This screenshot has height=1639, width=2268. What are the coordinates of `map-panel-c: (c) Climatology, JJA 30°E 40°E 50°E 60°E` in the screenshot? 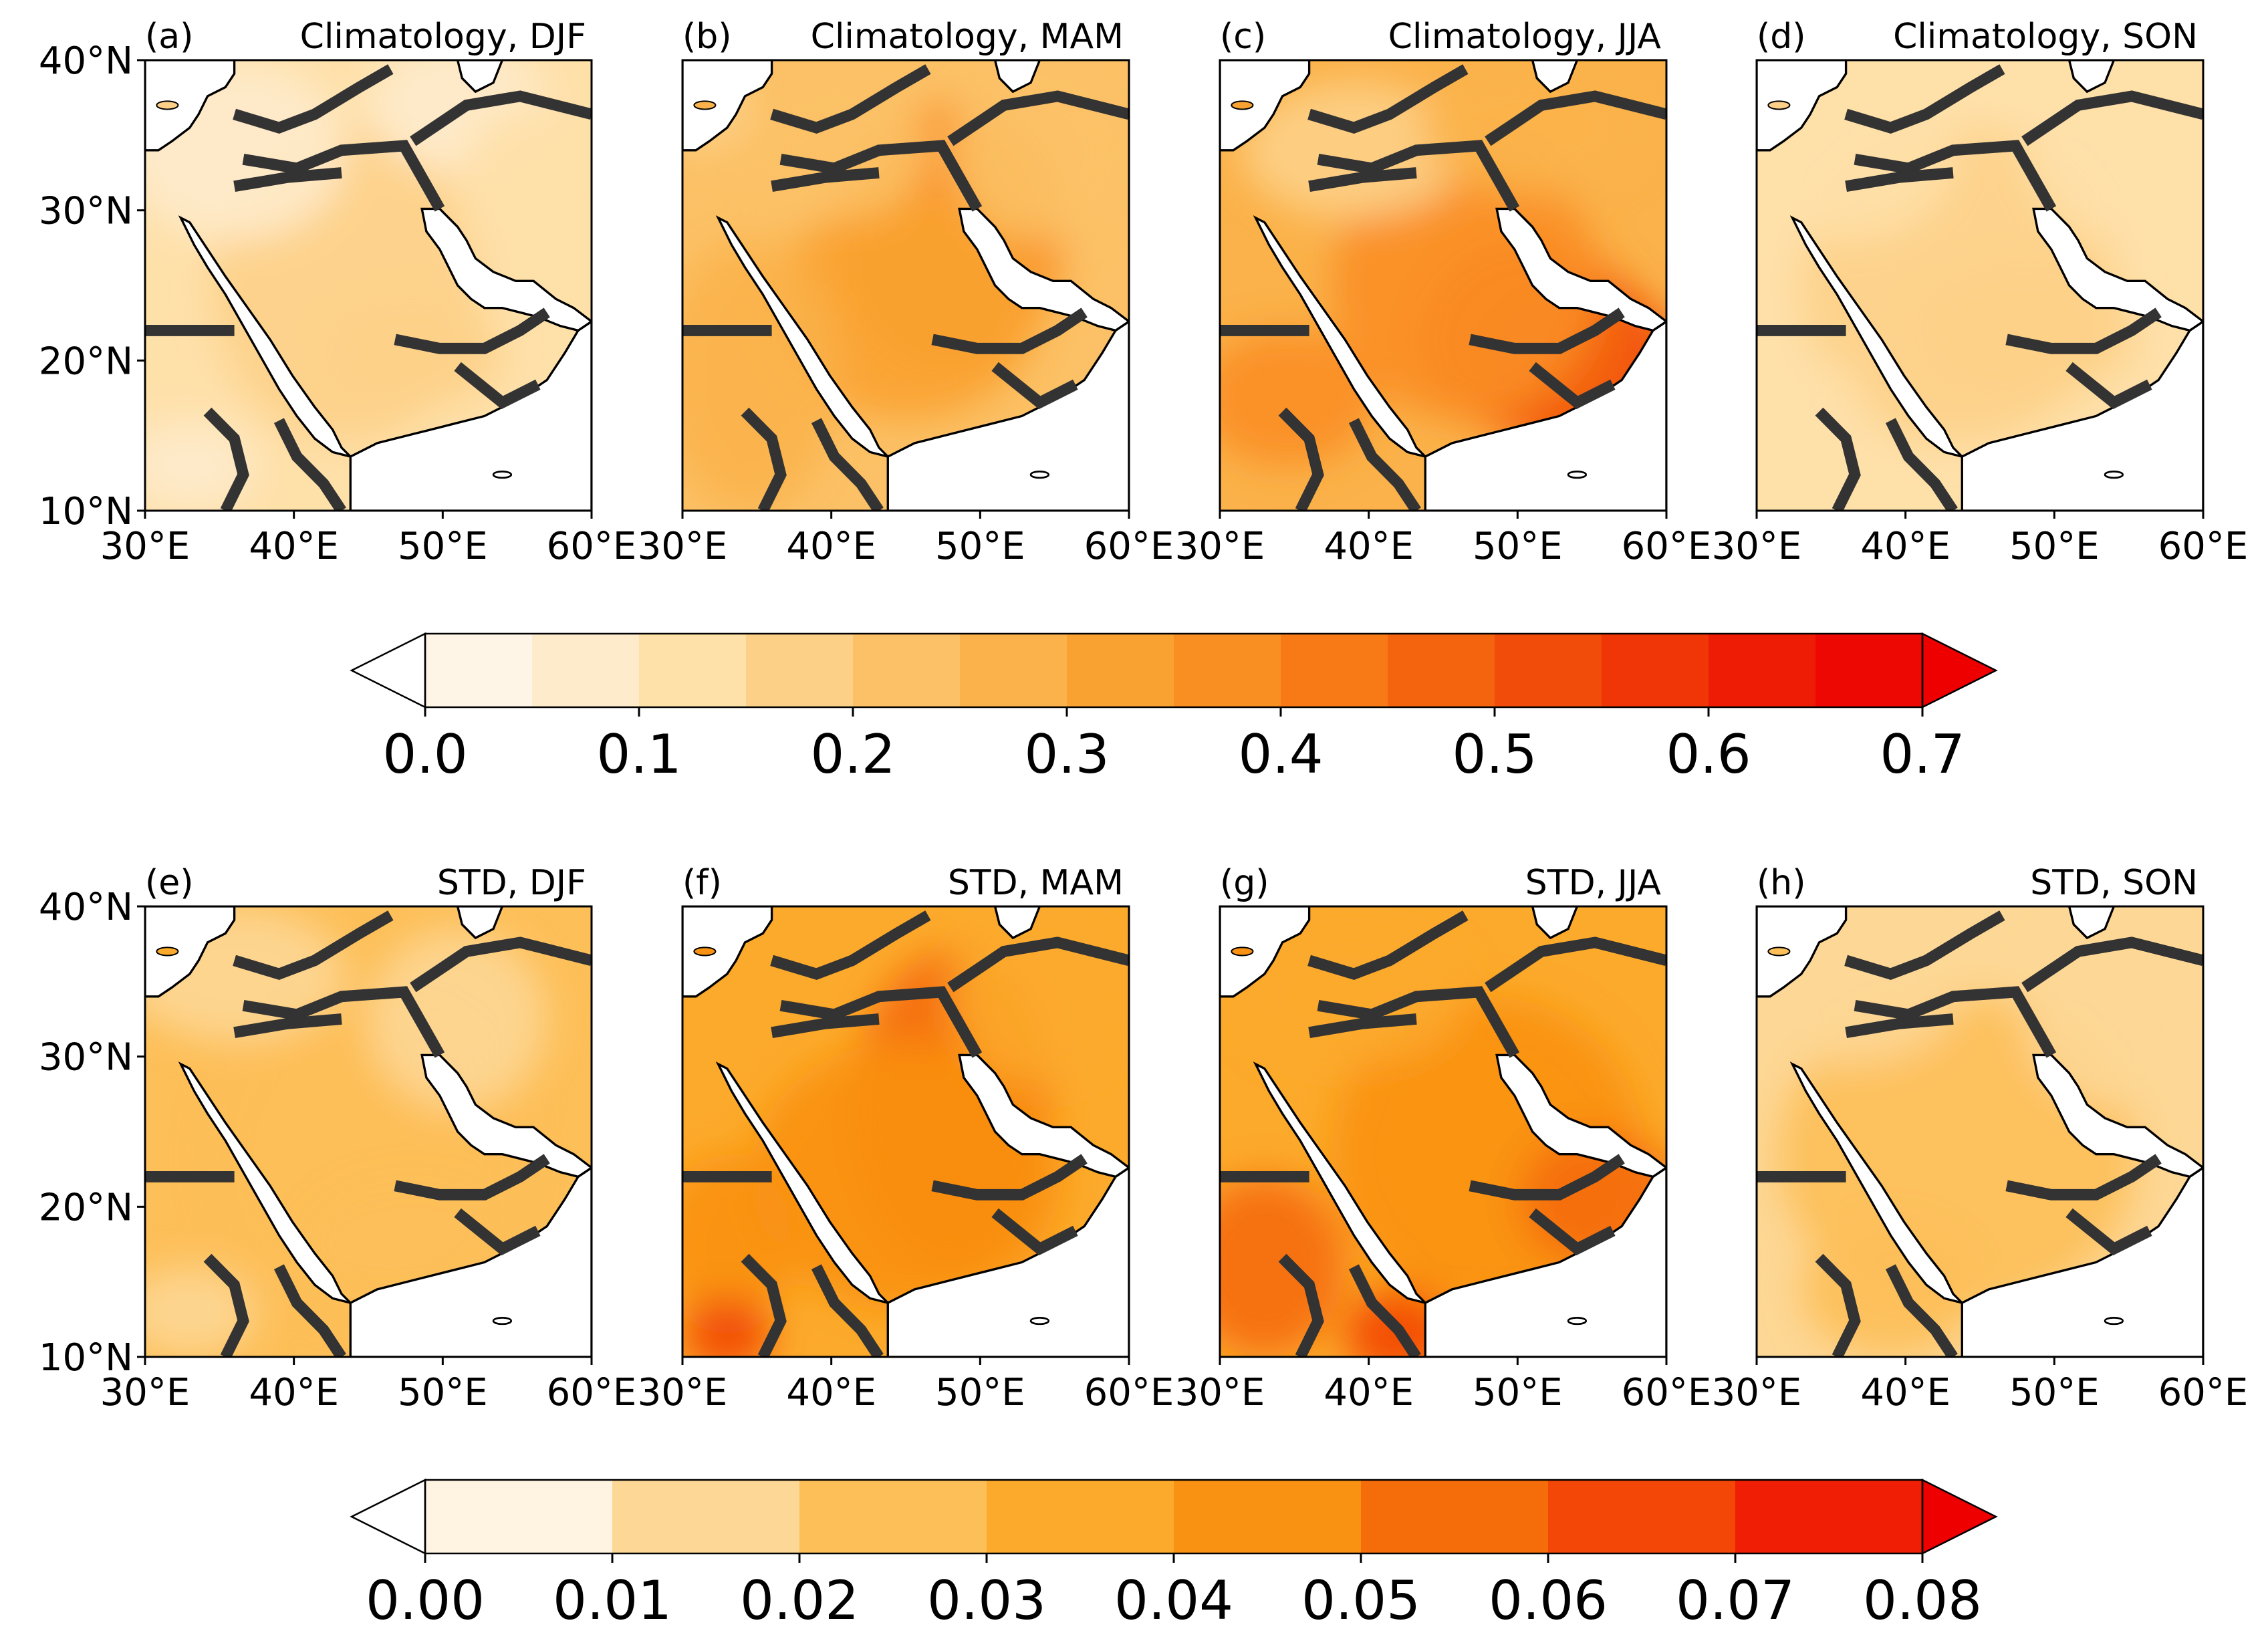 It's located at (1443, 292).